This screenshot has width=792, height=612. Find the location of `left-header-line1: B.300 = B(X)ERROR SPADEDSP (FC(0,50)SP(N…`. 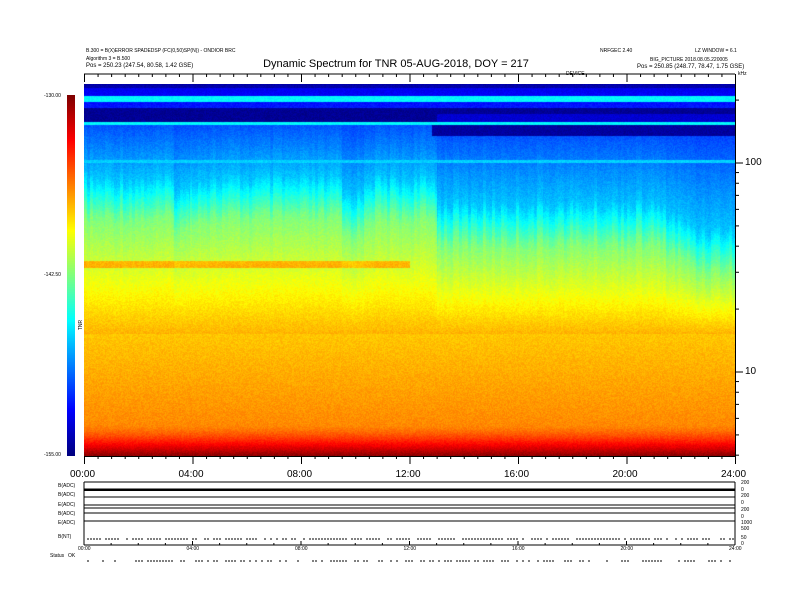

left-header-line1: B.300 = B(X)ERROR SPADEDSP (FC(0,50)SP(N… is located at coordinates (161, 51).